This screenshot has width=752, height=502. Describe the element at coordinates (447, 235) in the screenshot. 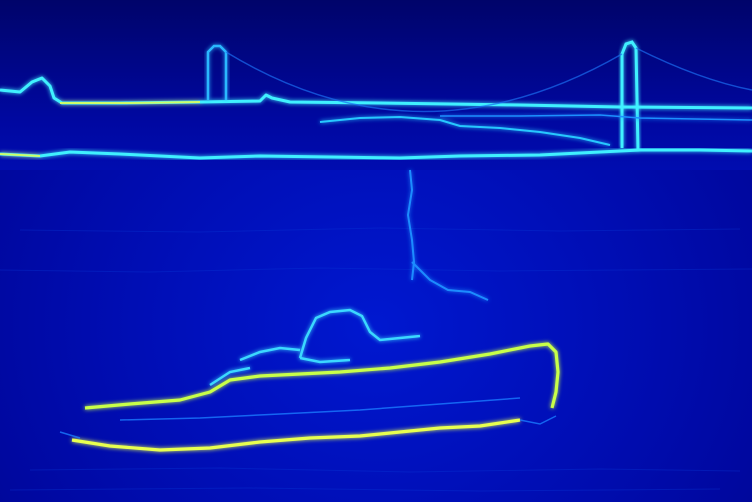

I see `boat-mast-edge` at that location.